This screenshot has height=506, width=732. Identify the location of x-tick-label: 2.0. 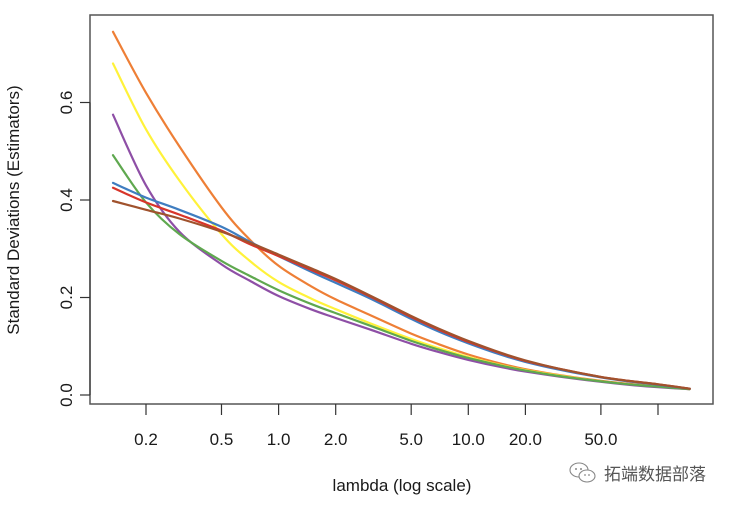
(336, 439).